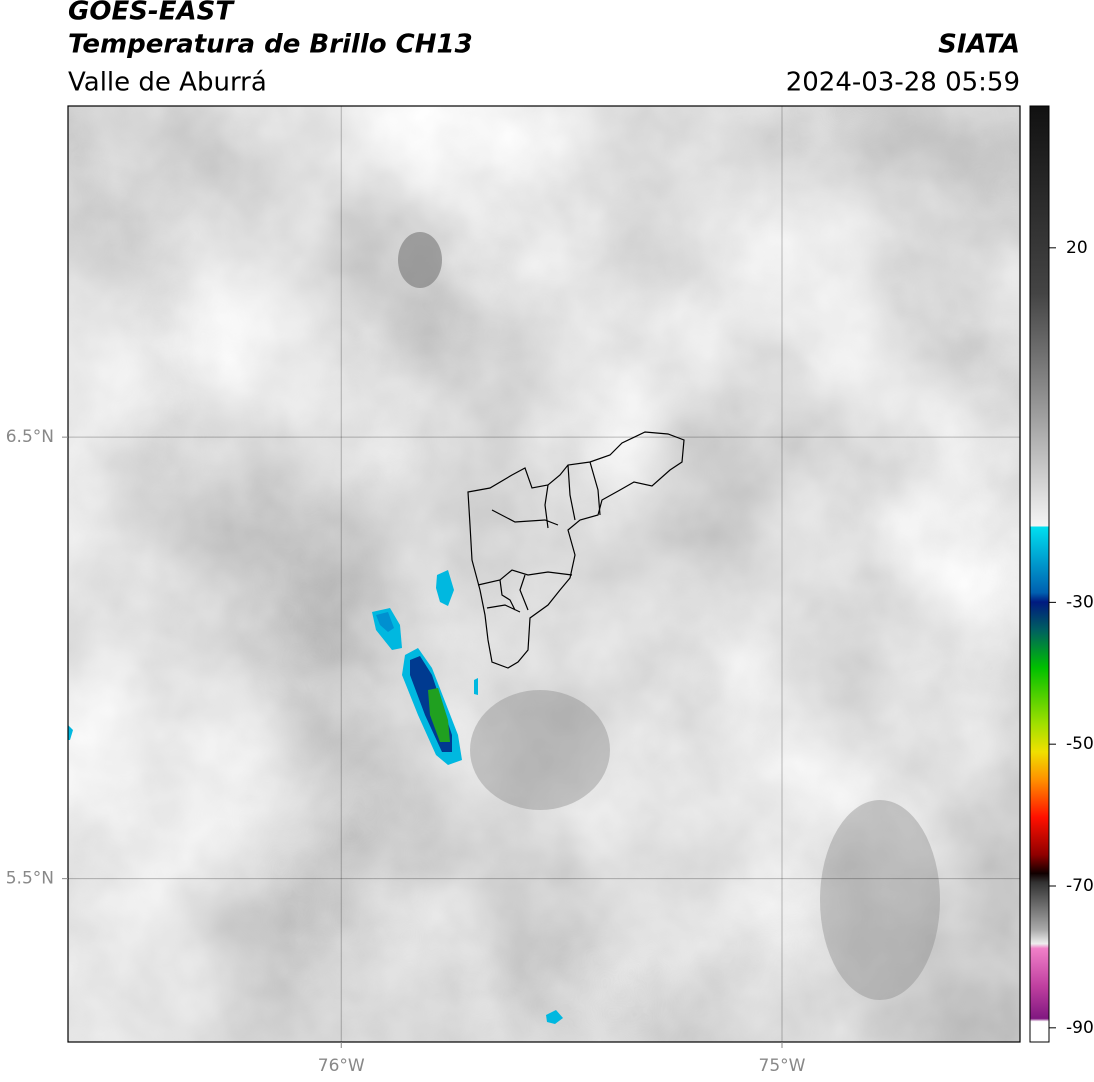  I want to click on source: SIATA, so click(979, 45).